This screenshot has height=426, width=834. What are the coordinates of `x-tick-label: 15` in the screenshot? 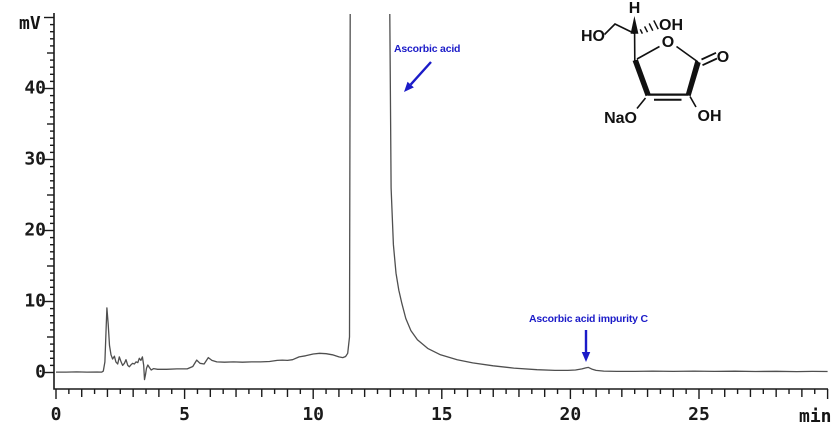 It's located at (442, 414).